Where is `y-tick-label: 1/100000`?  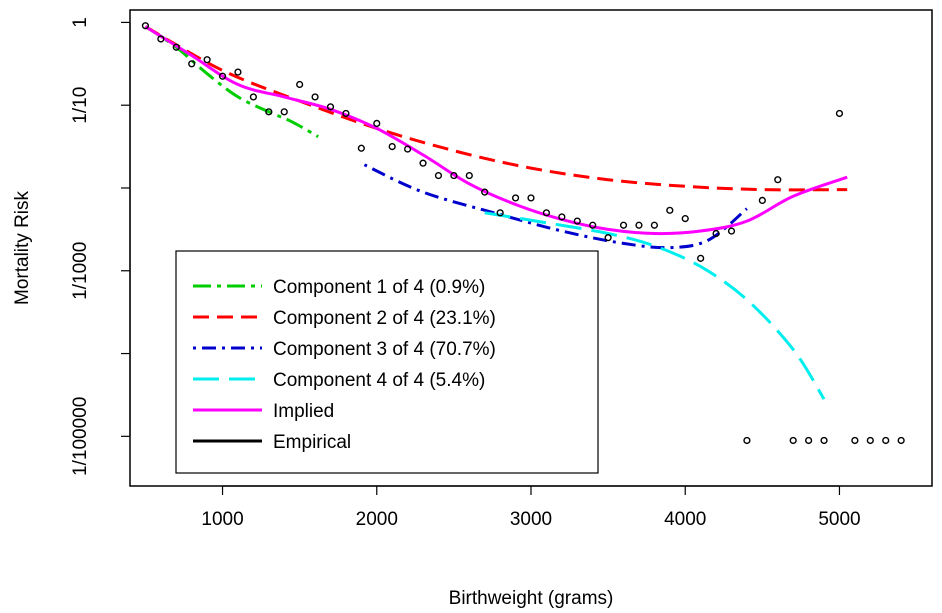
y-tick-label: 1/100000 is located at coordinates (80, 436).